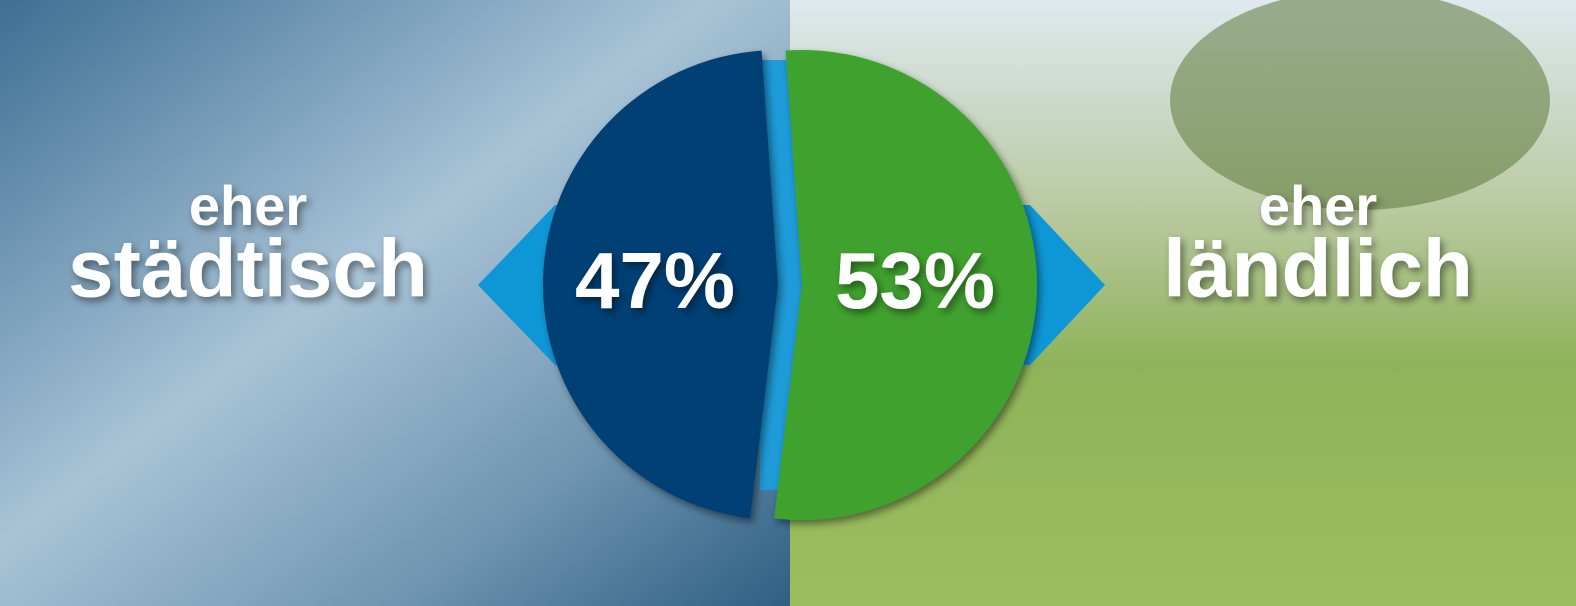 This screenshot has height=606, width=1576. I want to click on category-label: städtisch, so click(248, 269).